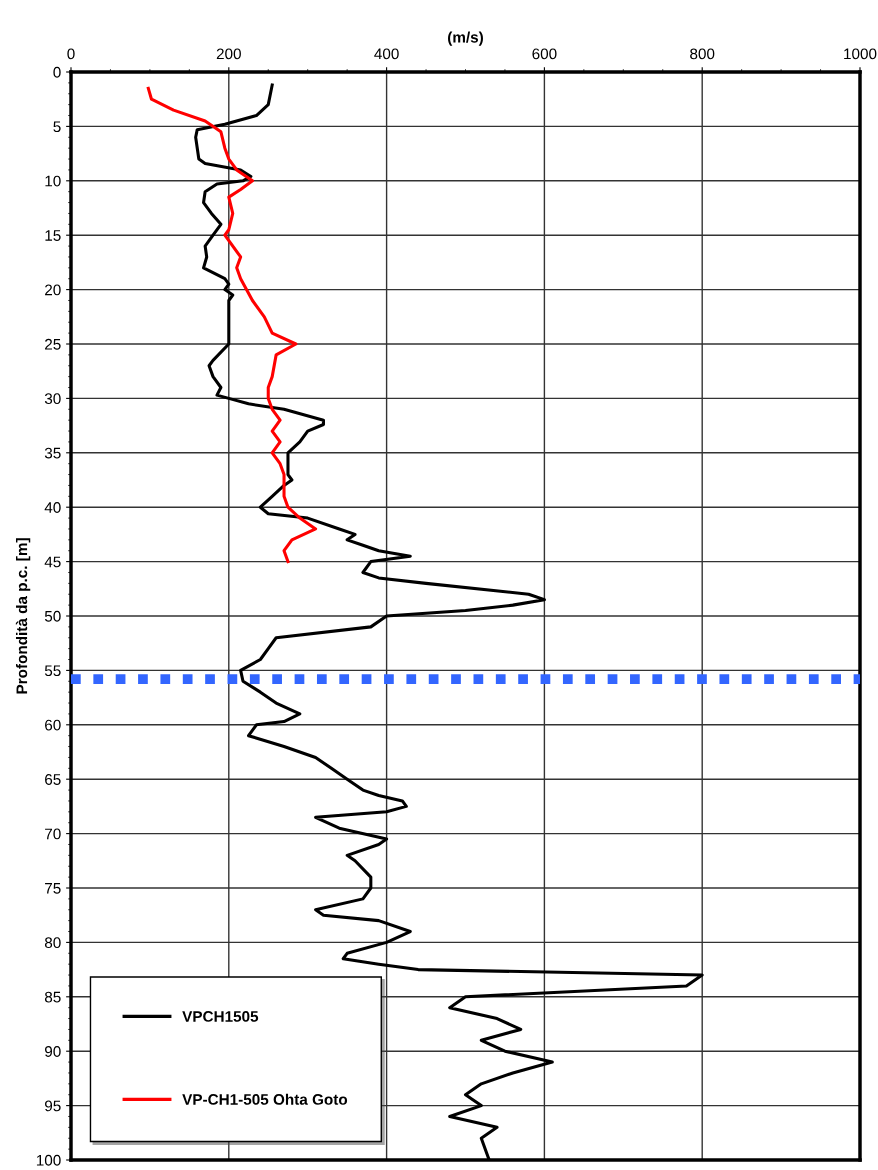  What do you see at coordinates (23, 616) in the screenshot?
I see `y-axis-title: Profondità da p.c. [m]` at bounding box center [23, 616].